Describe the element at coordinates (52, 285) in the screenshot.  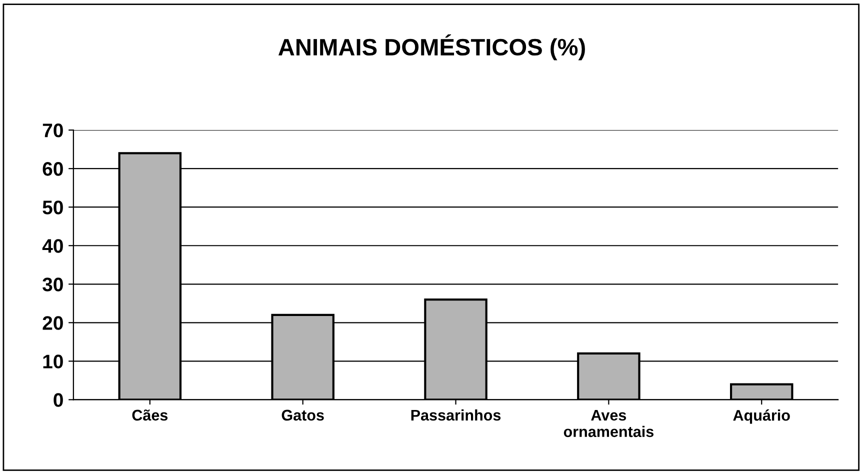
I see `y-tick-label: 30` at that location.